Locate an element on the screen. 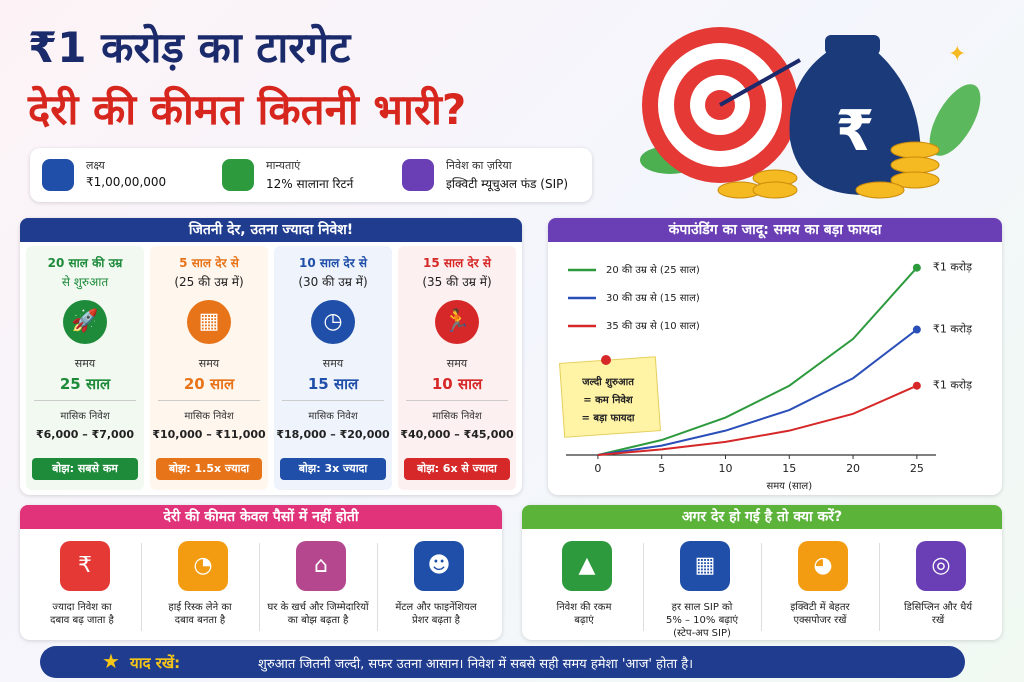 The image size is (1024, 682). info-value: ₹1,00,00,000 is located at coordinates (126, 182).